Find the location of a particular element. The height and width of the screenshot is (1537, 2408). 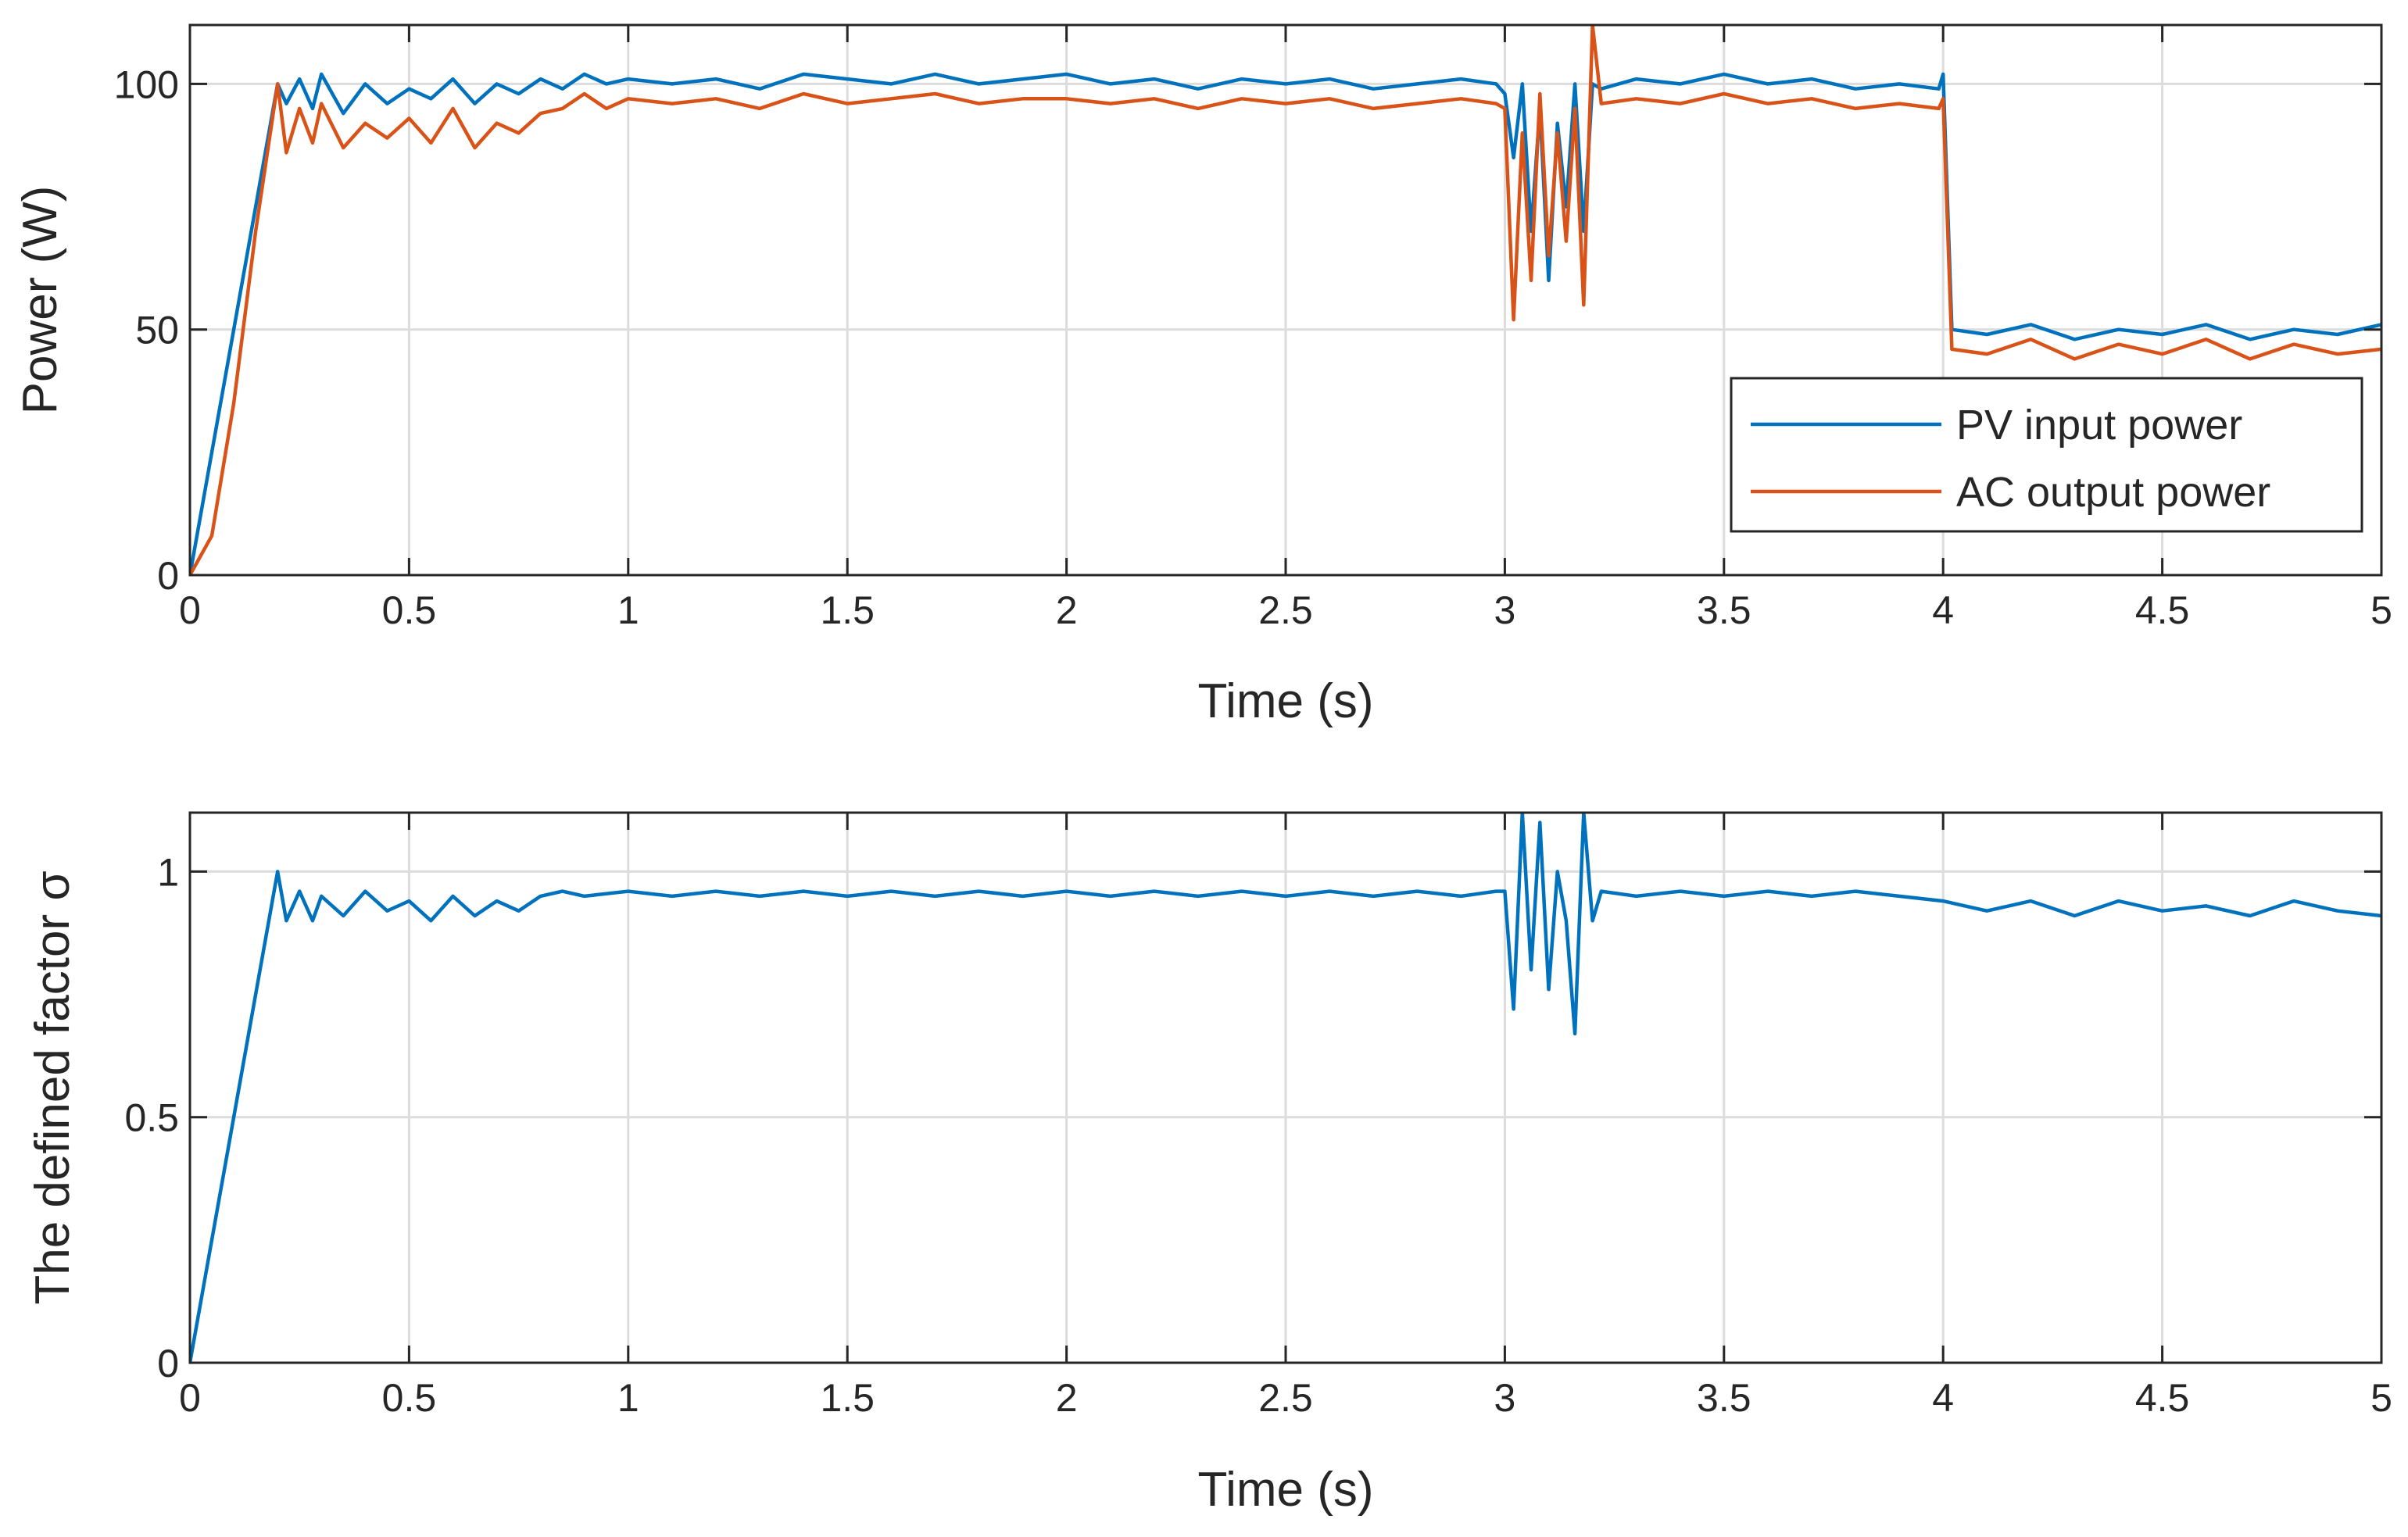

power-plot-y-axis-label: Power (W) is located at coordinates (40, 300).